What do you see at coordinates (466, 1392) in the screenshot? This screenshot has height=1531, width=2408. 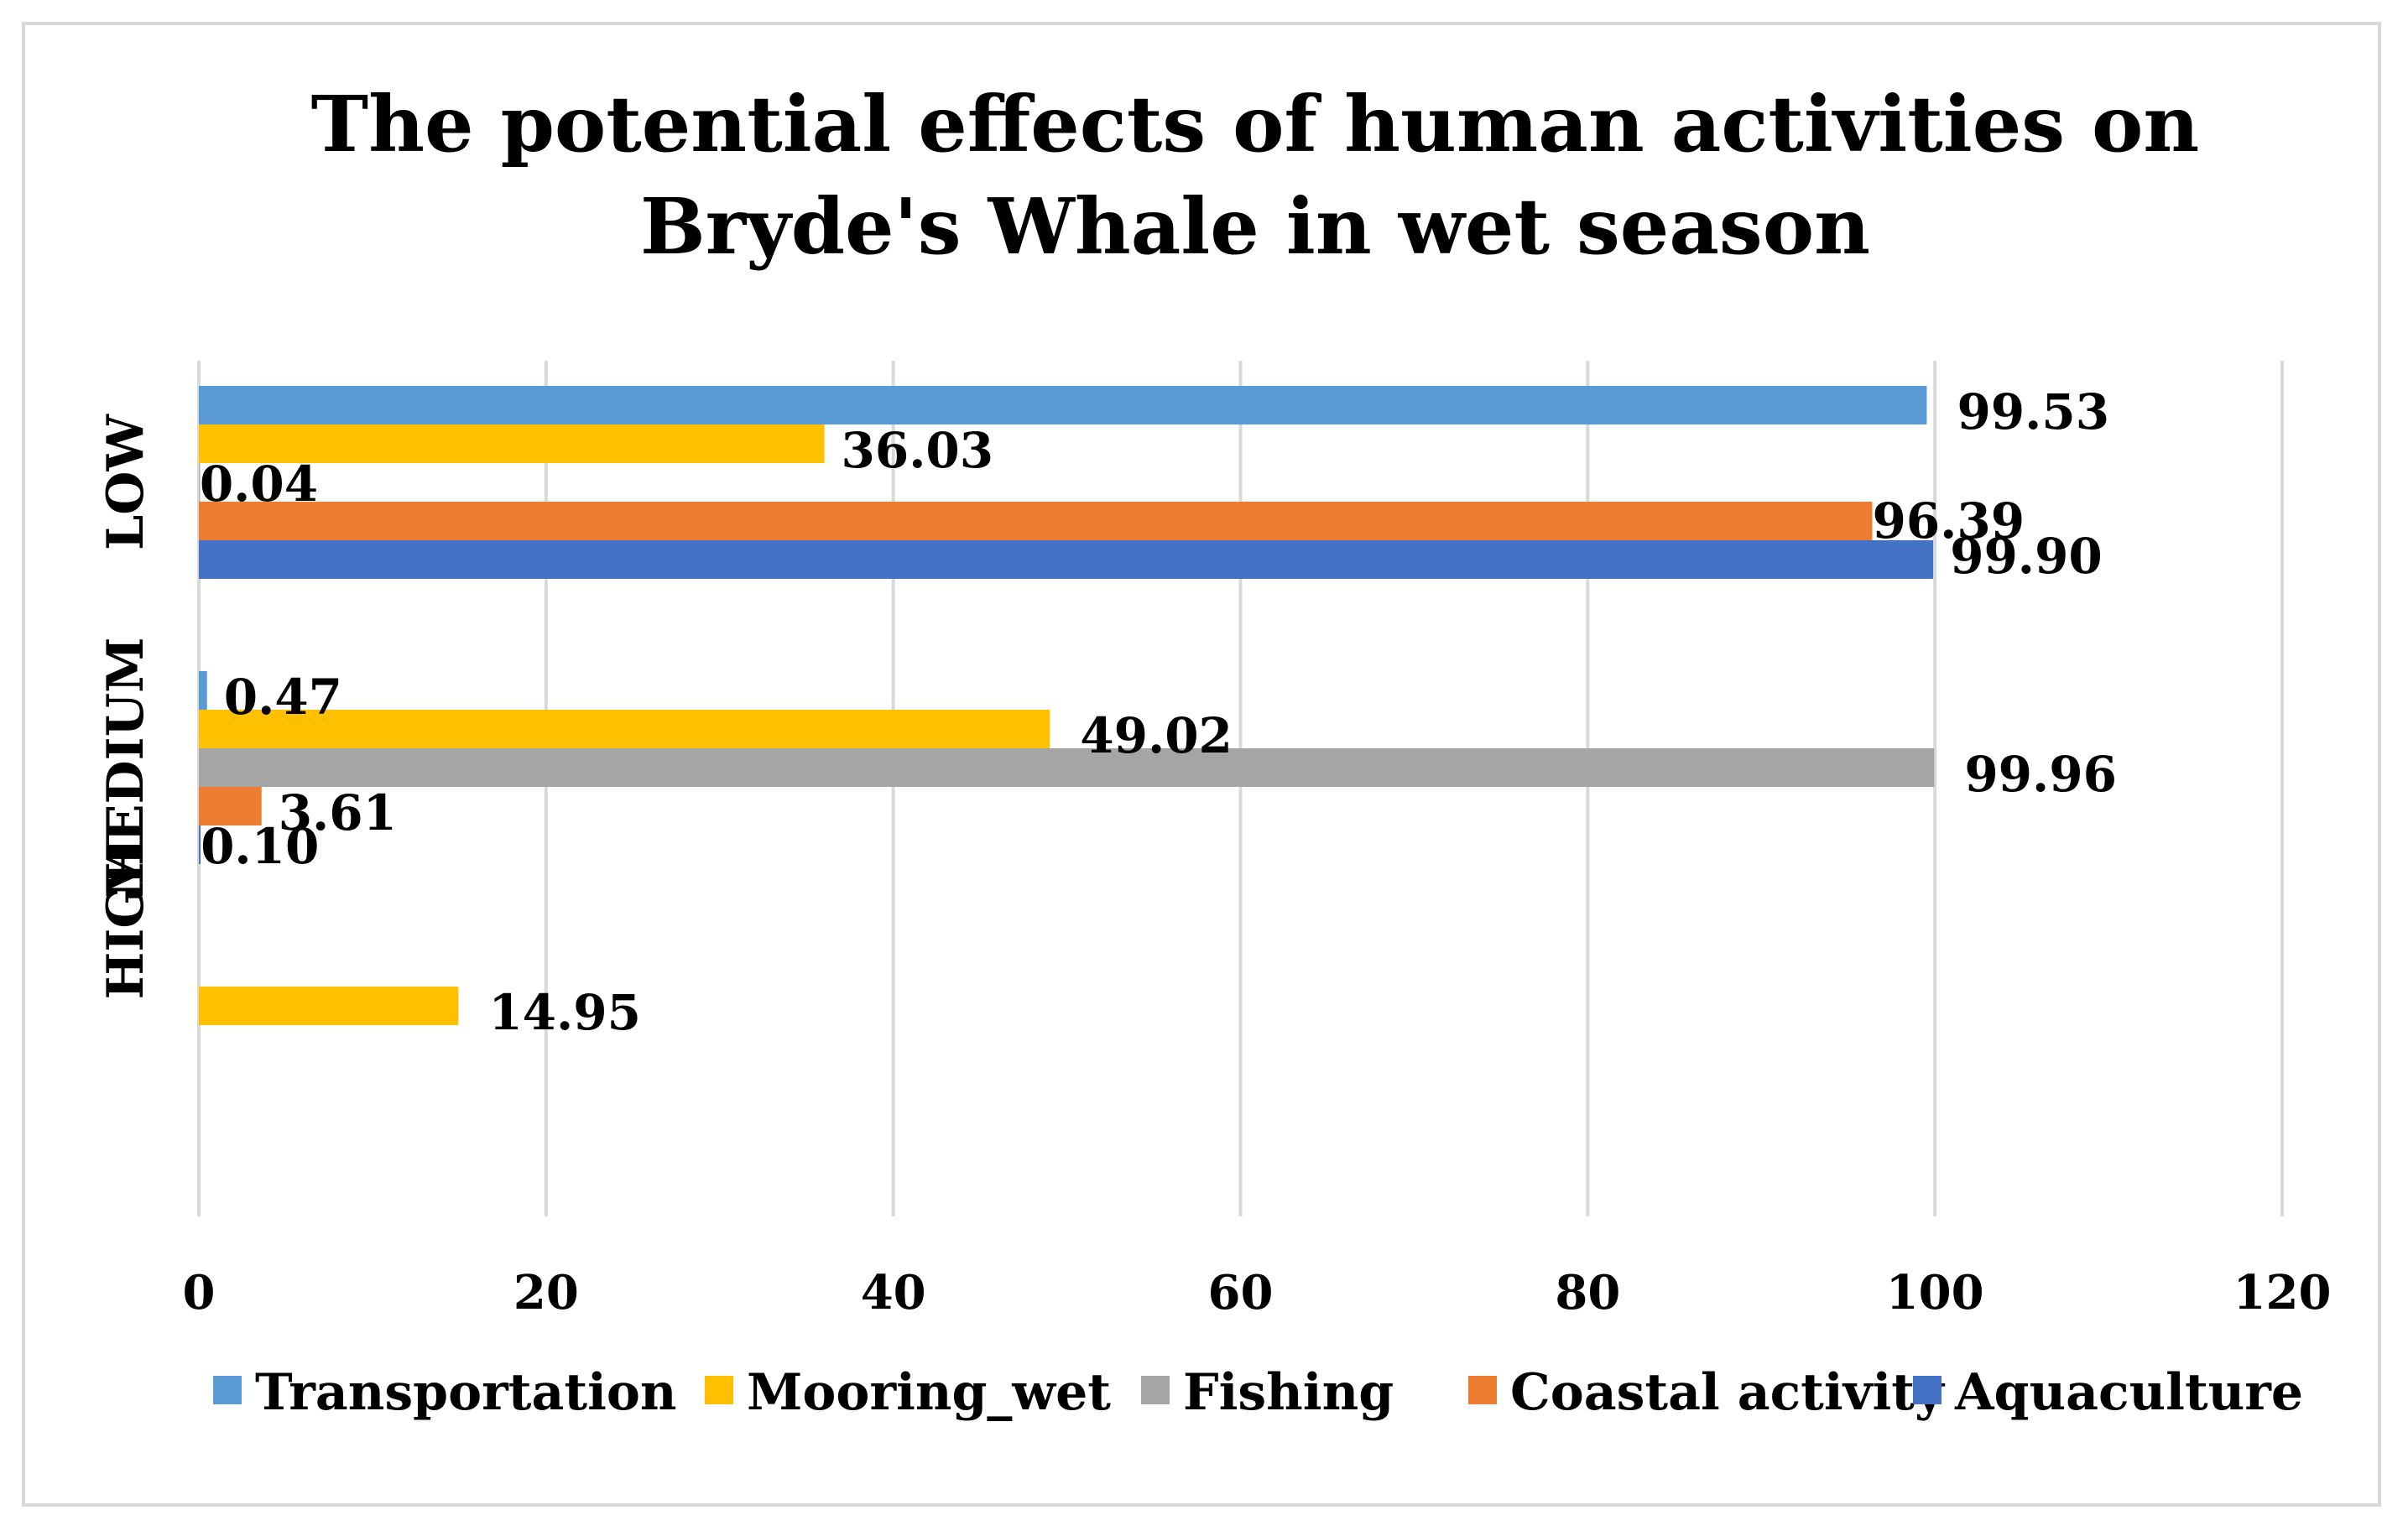 I see `legend-label-transportation: Transportation` at bounding box center [466, 1392].